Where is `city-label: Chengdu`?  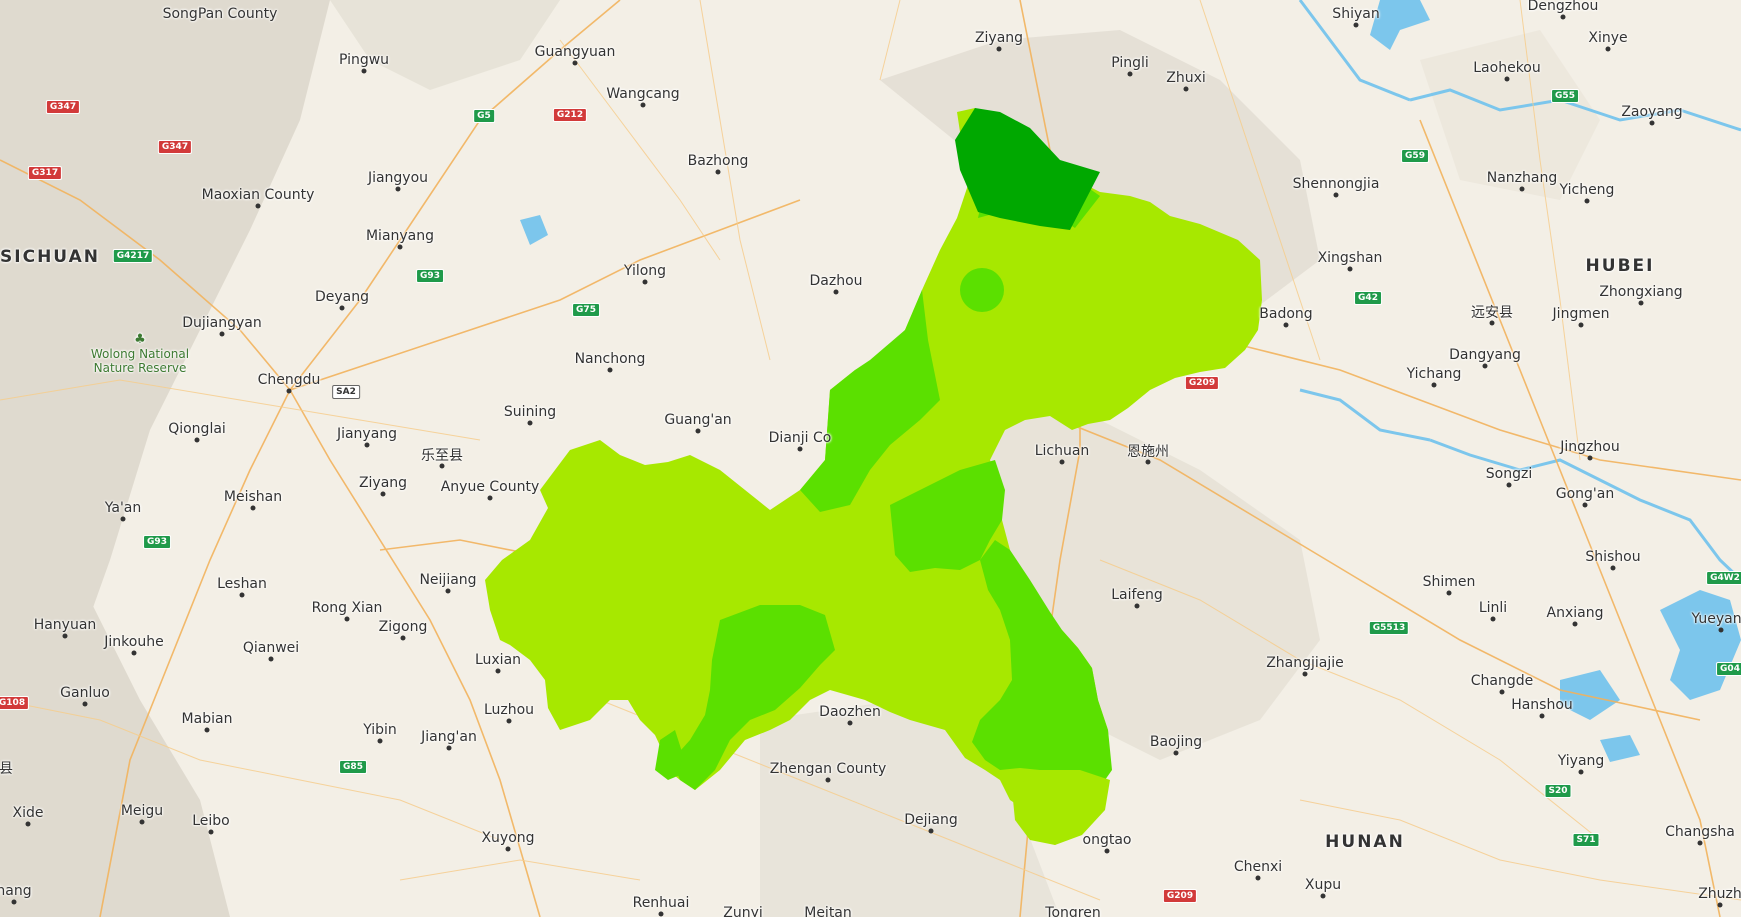 city-label: Chengdu is located at coordinates (289, 380).